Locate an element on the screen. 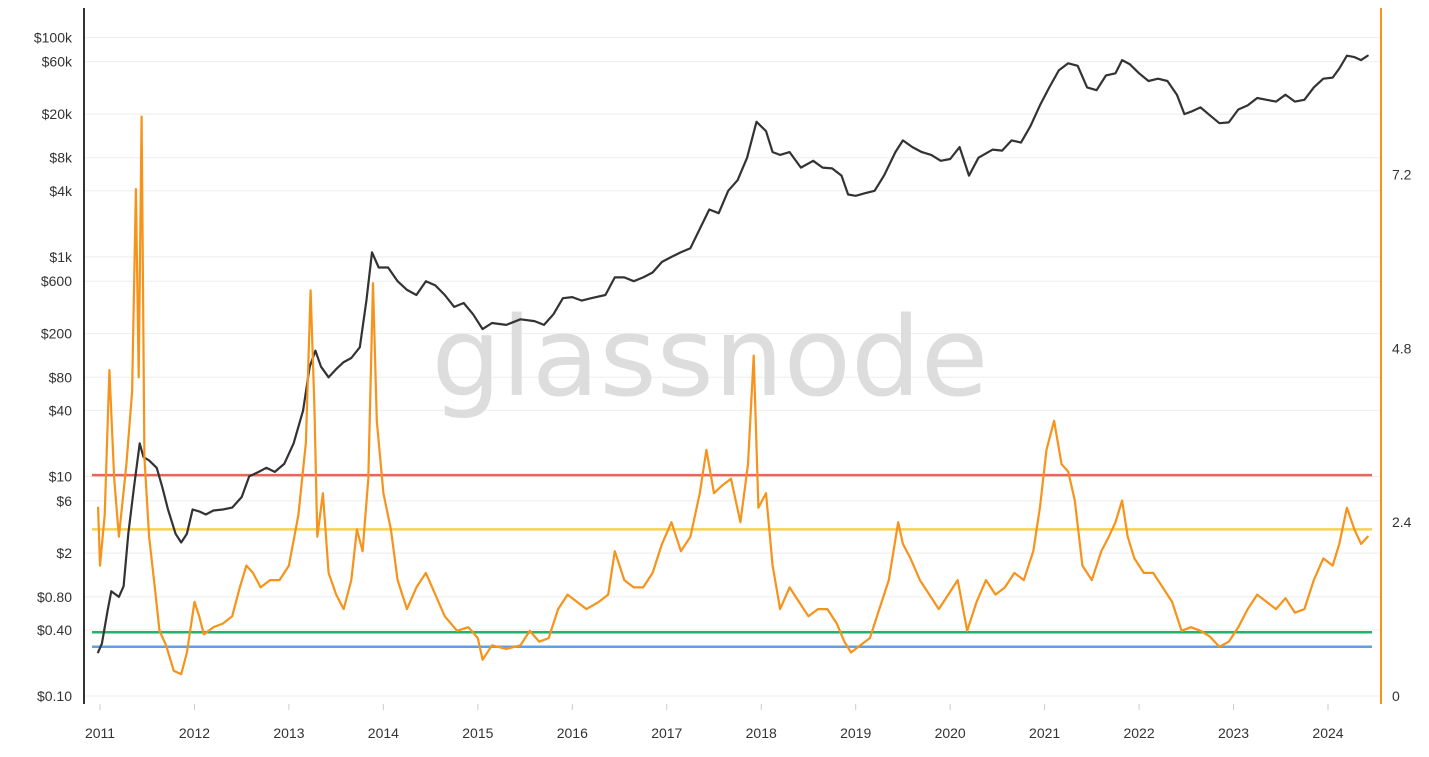 The image size is (1429, 757). left-tick-label: $0.40 is located at coordinates (54, 630).